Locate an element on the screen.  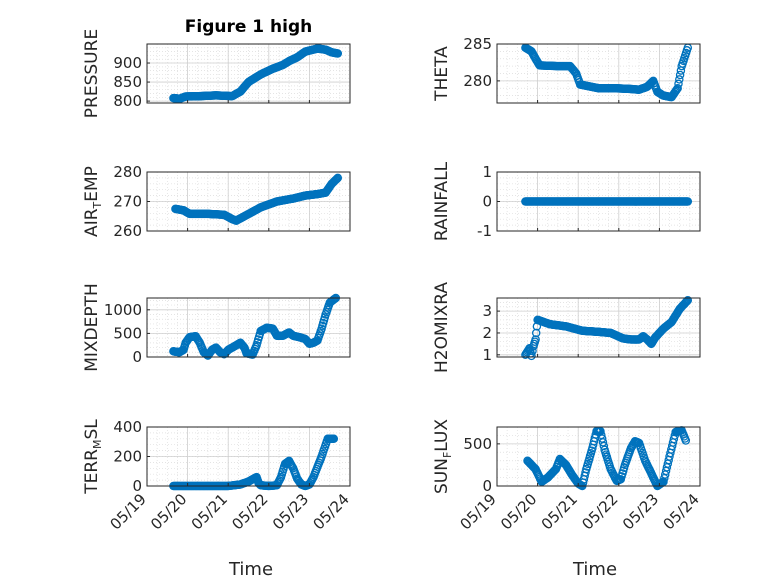
y-tick-label: 285 is located at coordinates (477, 44).